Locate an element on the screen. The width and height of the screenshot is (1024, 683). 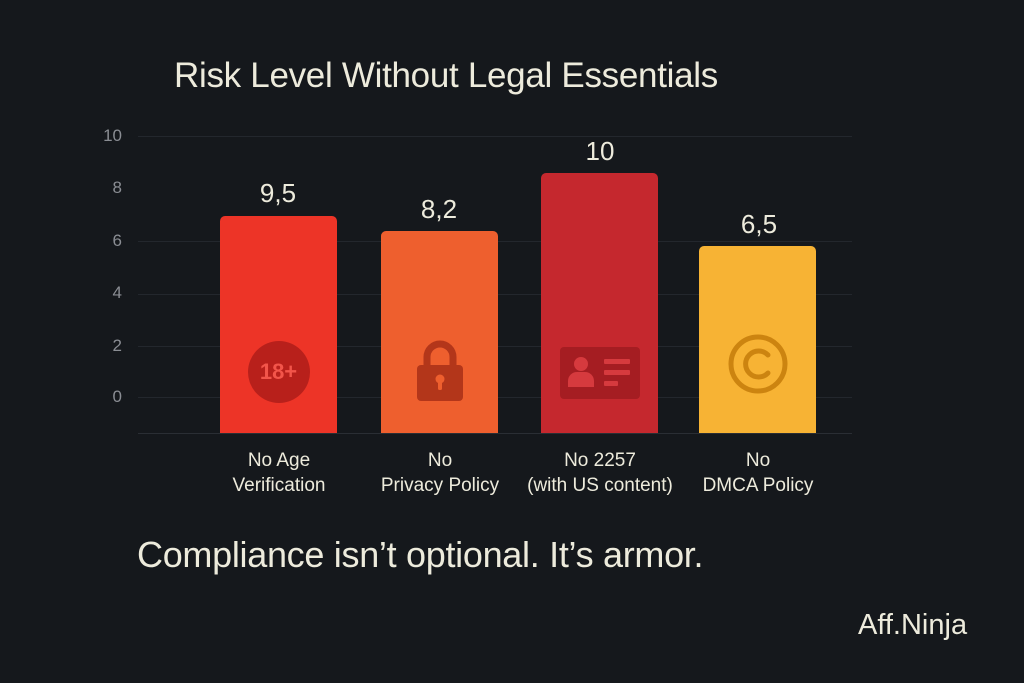
y-tick-0: 0 is located at coordinates (117, 396).